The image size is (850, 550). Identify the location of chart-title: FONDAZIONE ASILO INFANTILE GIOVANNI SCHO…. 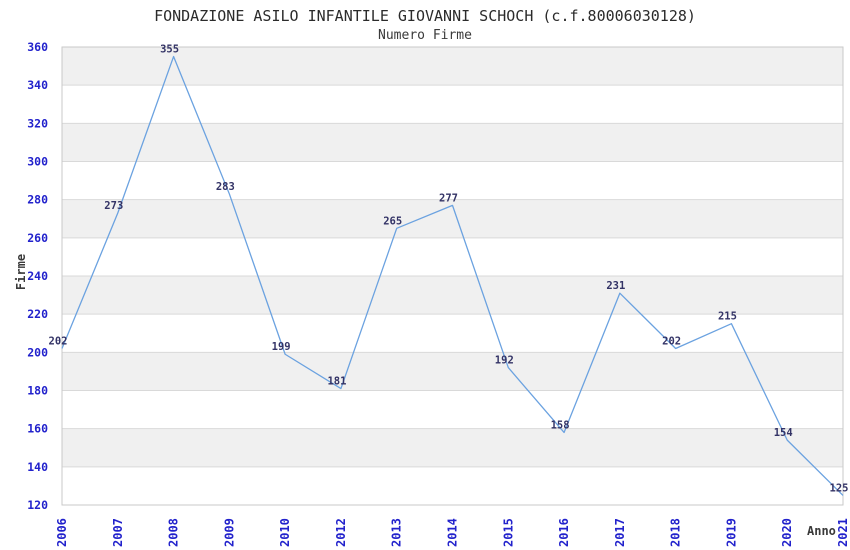
(425, 16).